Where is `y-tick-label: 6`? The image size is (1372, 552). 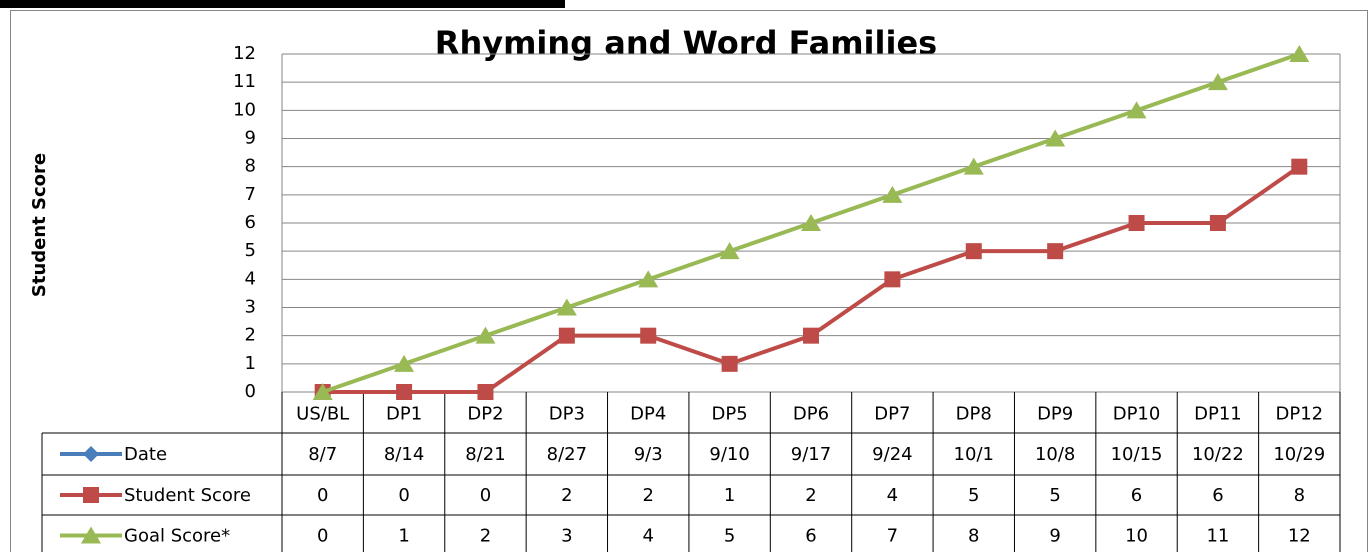 y-tick-label: 6 is located at coordinates (250, 222).